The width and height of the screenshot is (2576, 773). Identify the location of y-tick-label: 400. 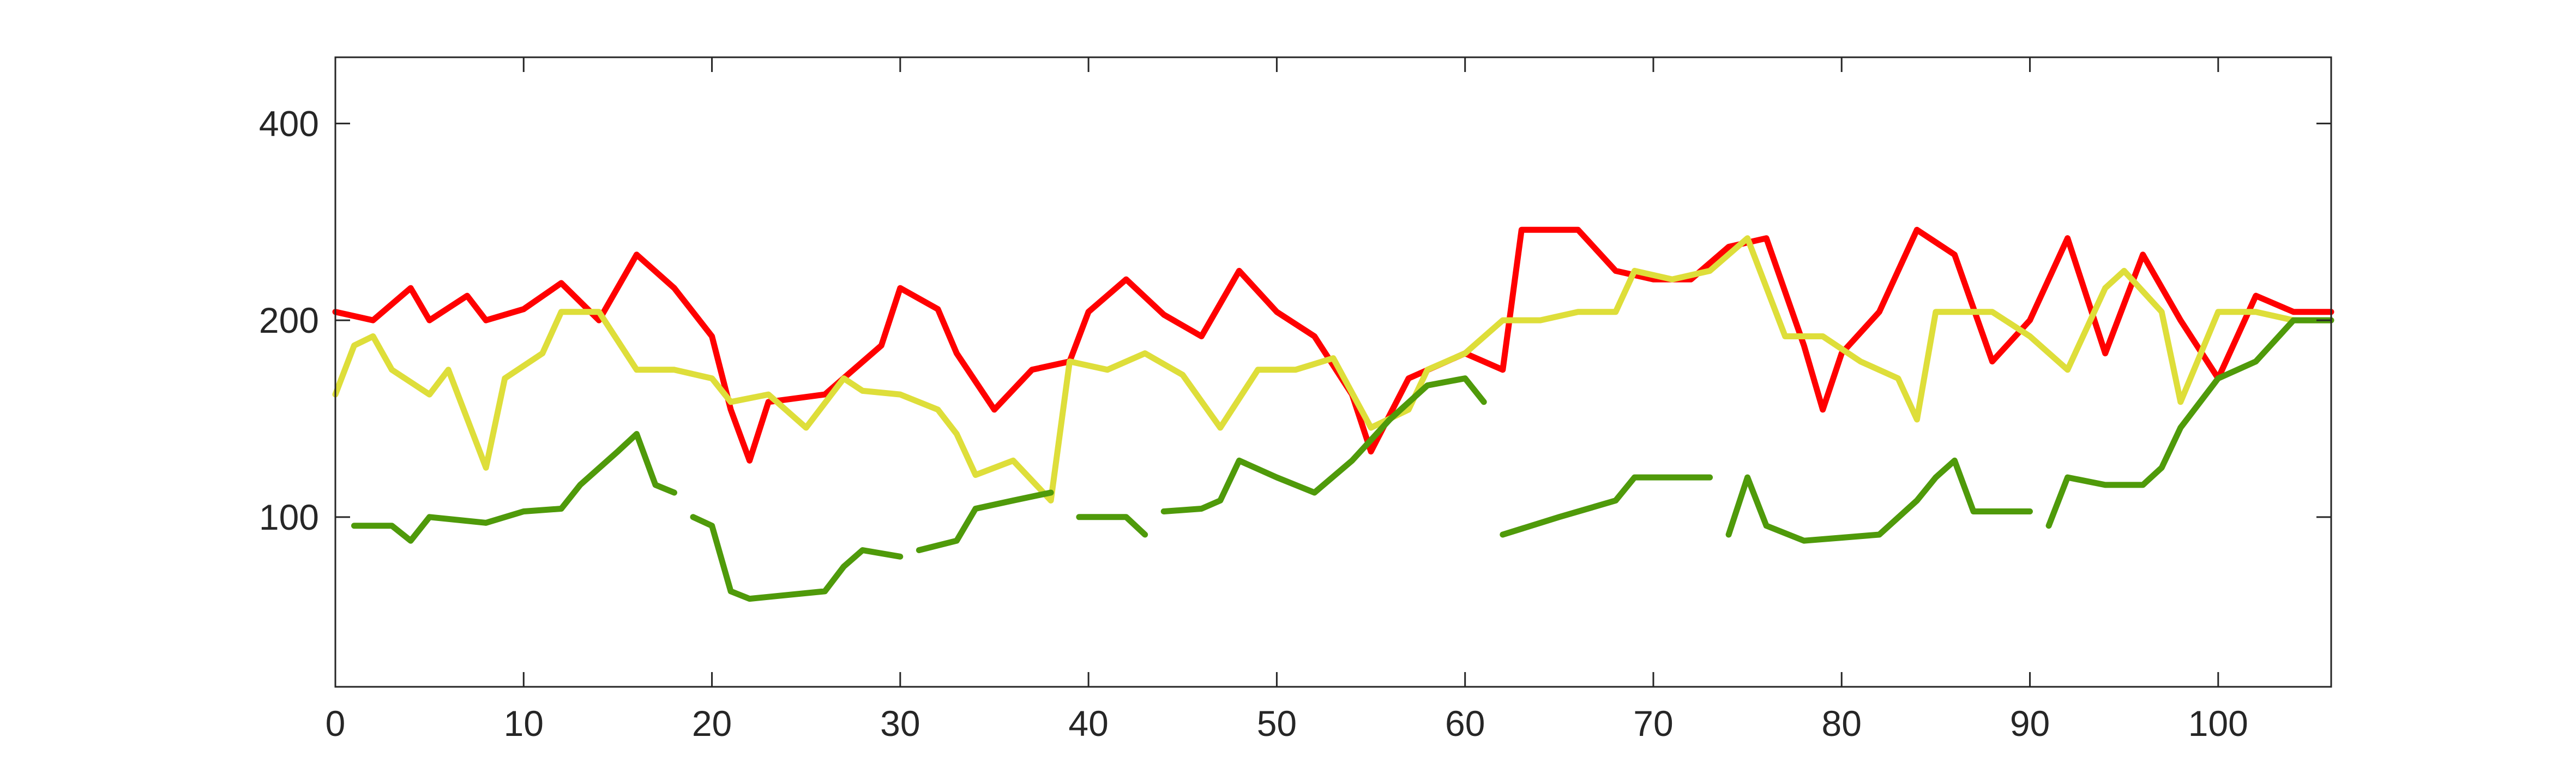
(289, 123).